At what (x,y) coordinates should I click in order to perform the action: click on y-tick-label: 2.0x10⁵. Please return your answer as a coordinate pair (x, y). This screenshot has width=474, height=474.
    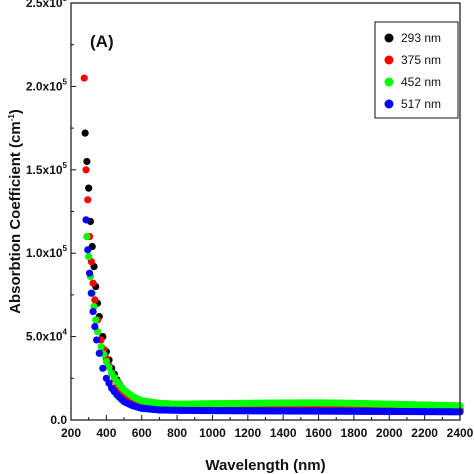
    Looking at the image, I should click on (47, 85).